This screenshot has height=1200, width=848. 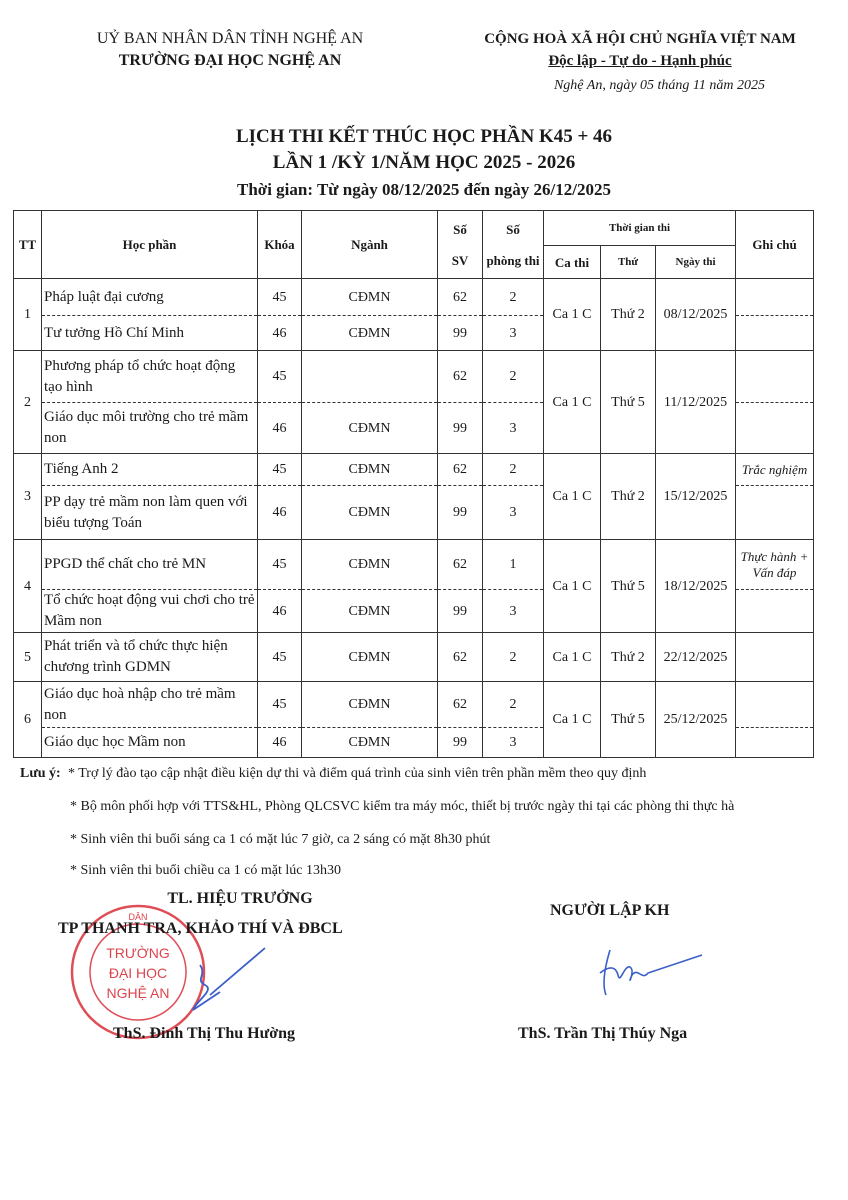 What do you see at coordinates (149, 333) in the screenshot?
I see `cell-hoc-phan: Tư tưởng Hồ Chí Minh` at bounding box center [149, 333].